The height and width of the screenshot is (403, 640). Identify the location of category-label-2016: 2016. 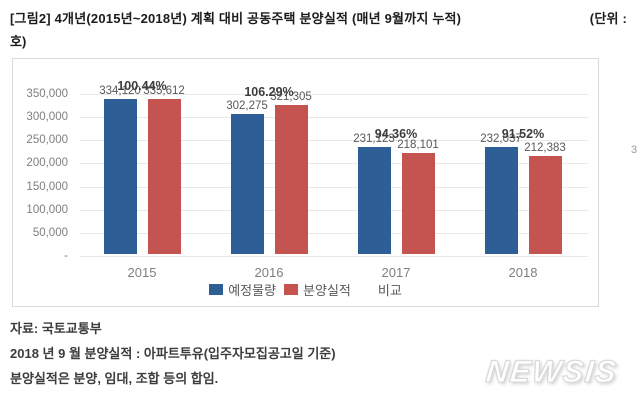
(269, 272).